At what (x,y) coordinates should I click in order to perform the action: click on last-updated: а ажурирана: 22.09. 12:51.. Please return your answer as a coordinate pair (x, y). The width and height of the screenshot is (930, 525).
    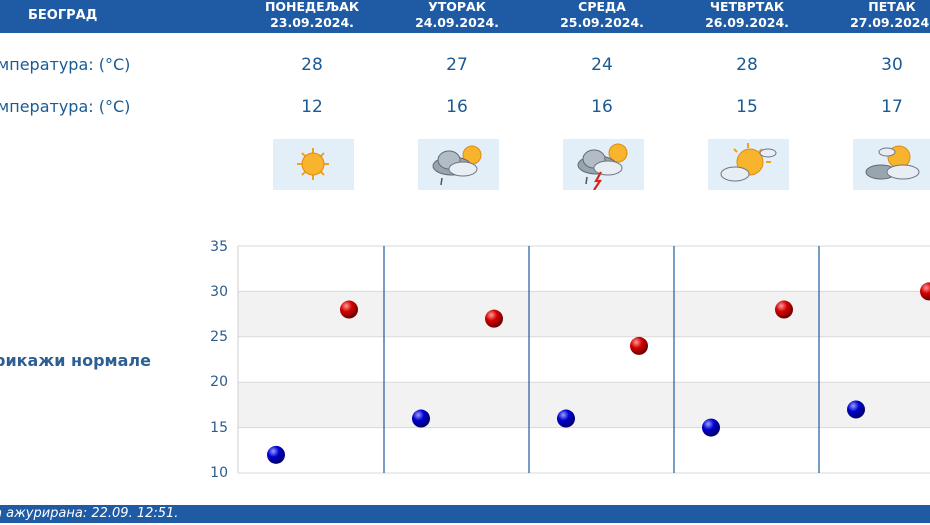
    Looking at the image, I should click on (89, 513).